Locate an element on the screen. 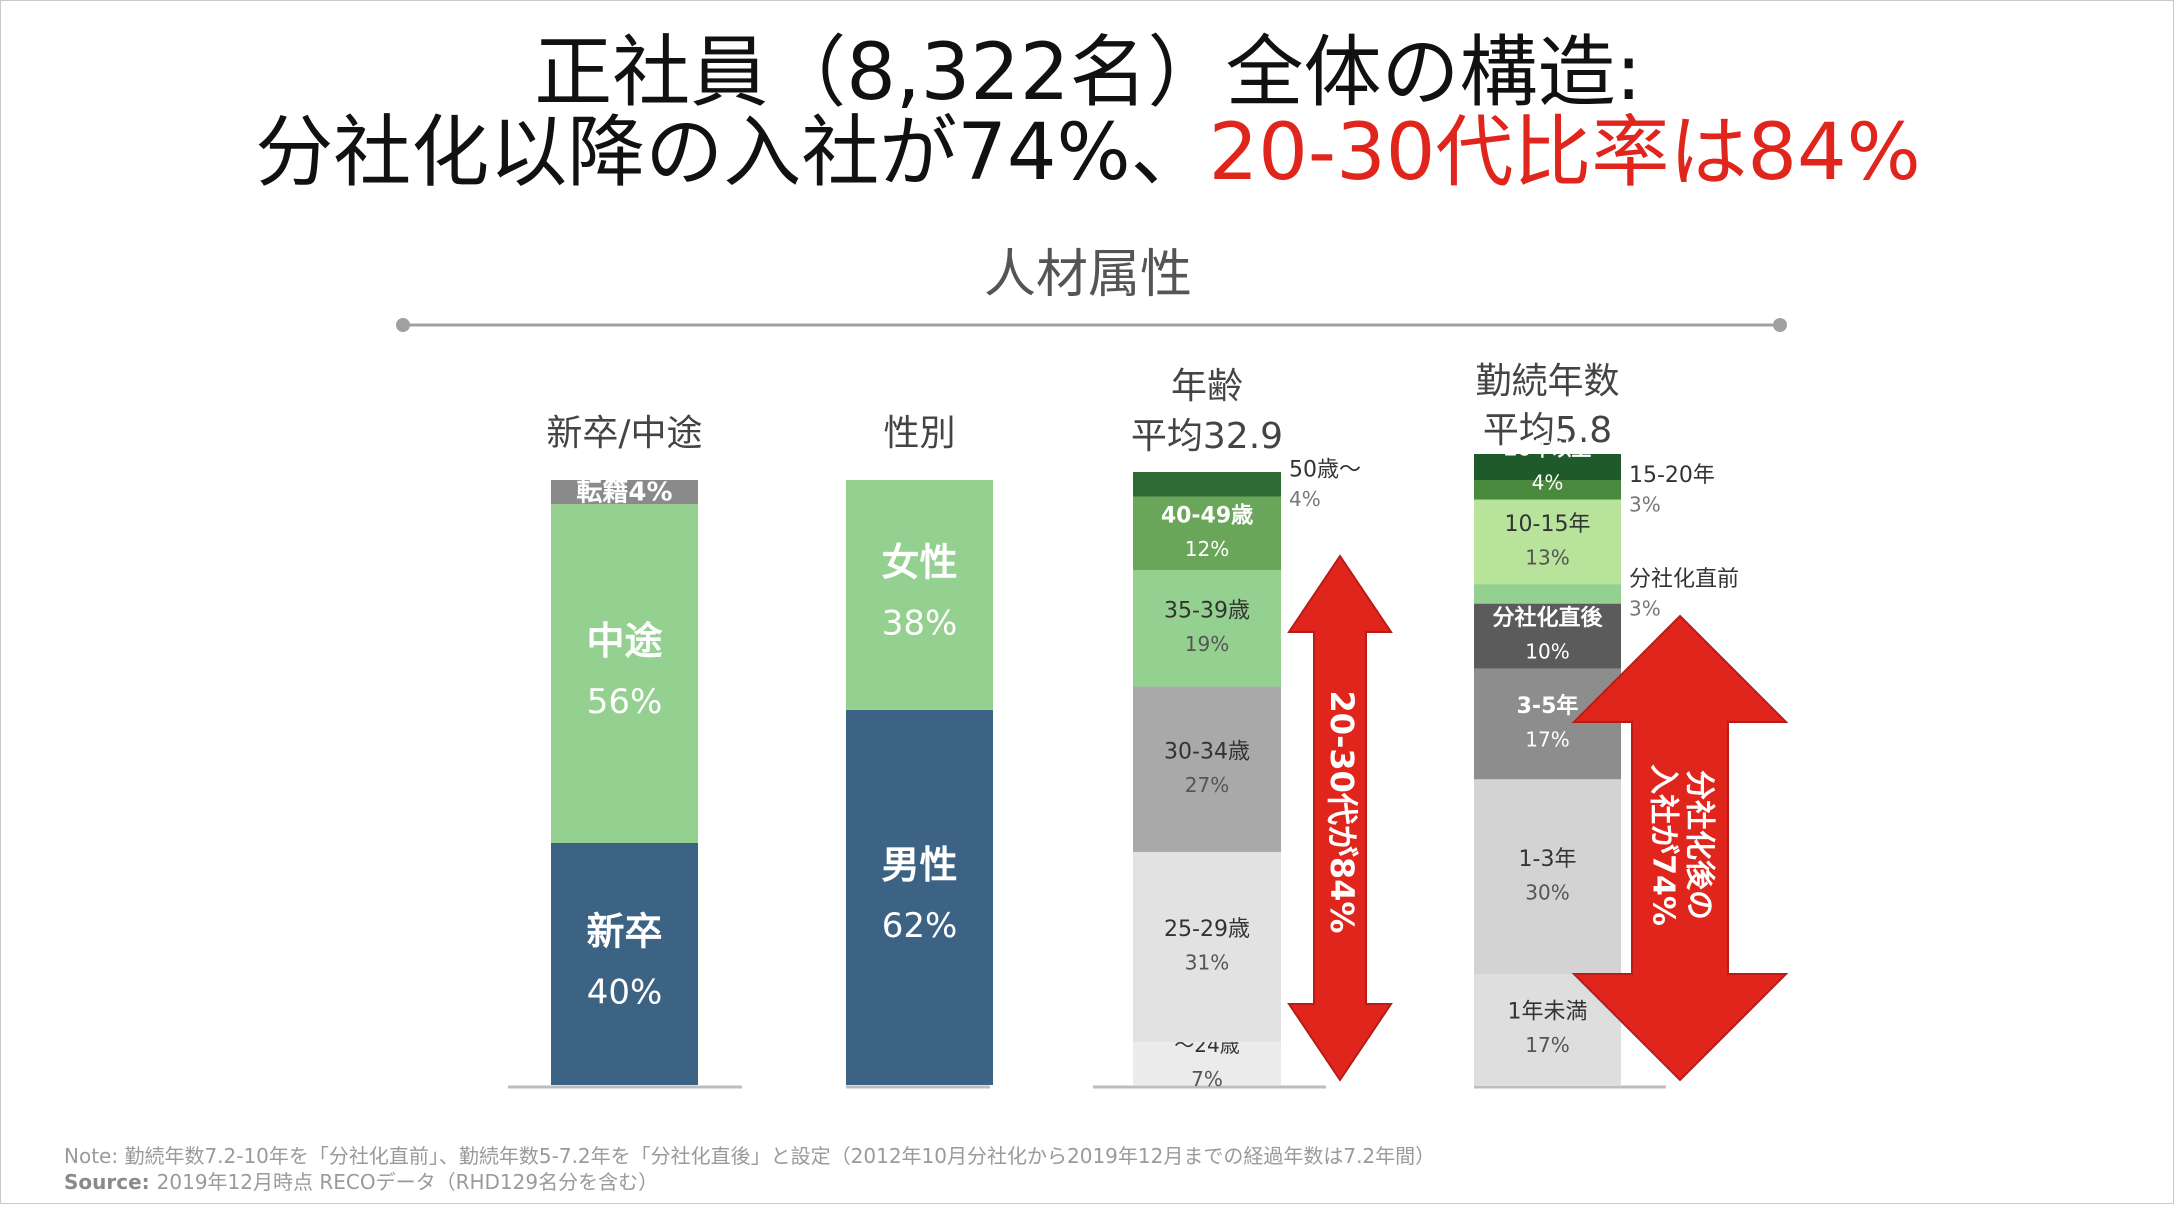 The image size is (2176, 1206). bar-header: 平均32.9 is located at coordinates (1207, 436).